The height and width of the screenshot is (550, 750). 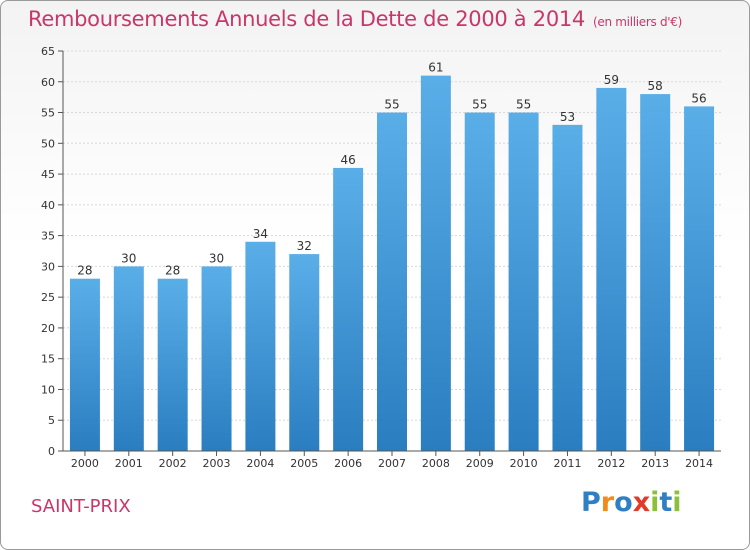 I want to click on data-label-2002: 28, so click(x=172, y=271).